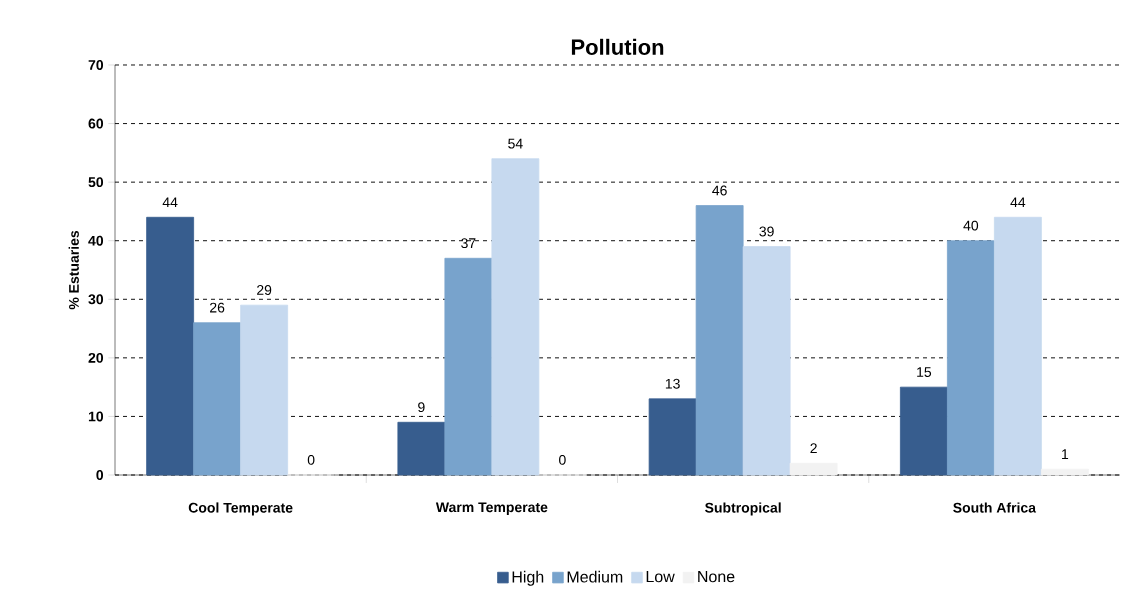  Describe the element at coordinates (73, 270) in the screenshot. I see `y-axis-title: % Estuaries` at that location.